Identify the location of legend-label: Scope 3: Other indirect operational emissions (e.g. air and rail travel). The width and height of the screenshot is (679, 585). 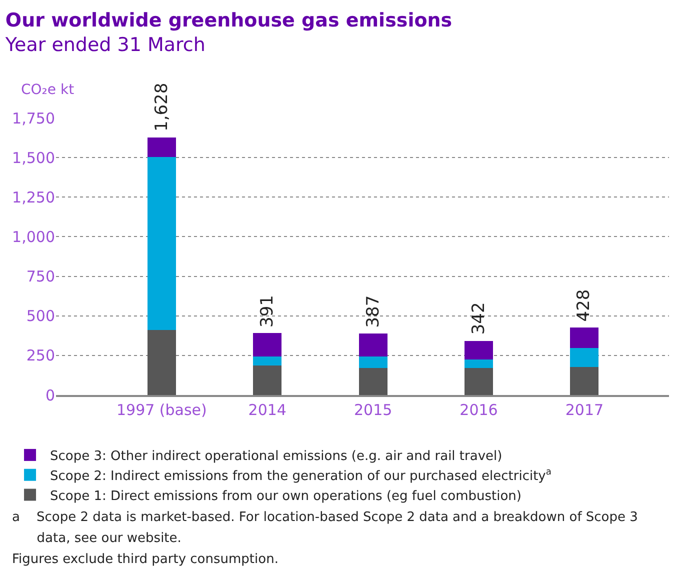
(276, 456).